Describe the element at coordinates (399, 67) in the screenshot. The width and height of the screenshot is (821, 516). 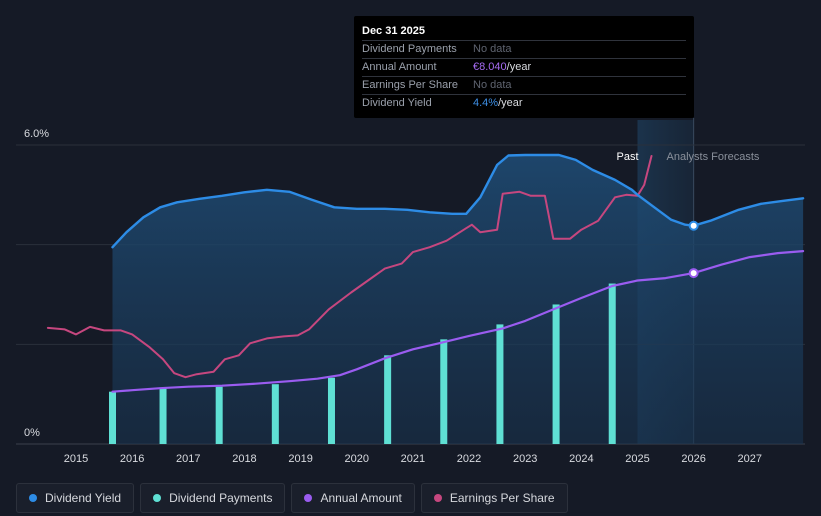
I see `tooltip-label: Annual Amount` at that location.